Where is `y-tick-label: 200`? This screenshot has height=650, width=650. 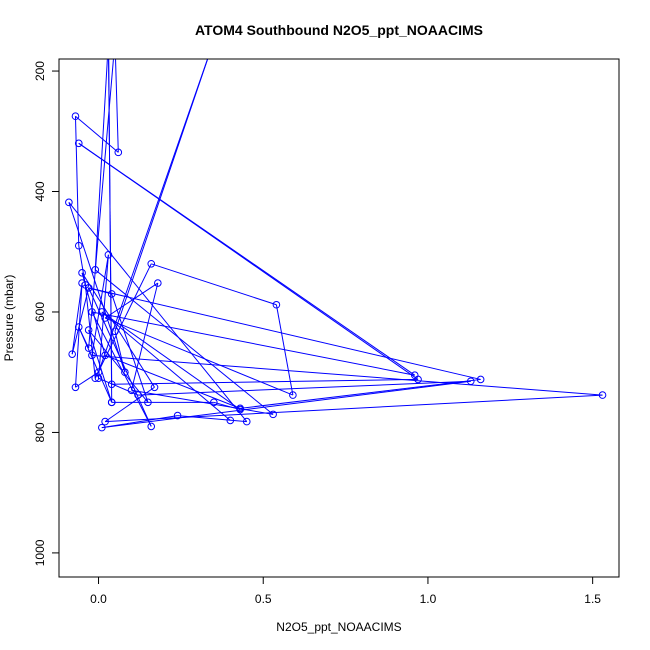
y-tick-label: 200 is located at coordinates (40, 71).